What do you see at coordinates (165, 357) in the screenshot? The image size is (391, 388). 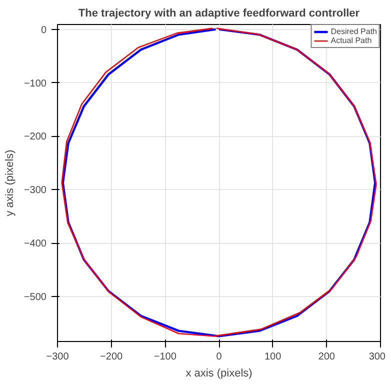 I see `x-tick-label: −100` at bounding box center [165, 357].